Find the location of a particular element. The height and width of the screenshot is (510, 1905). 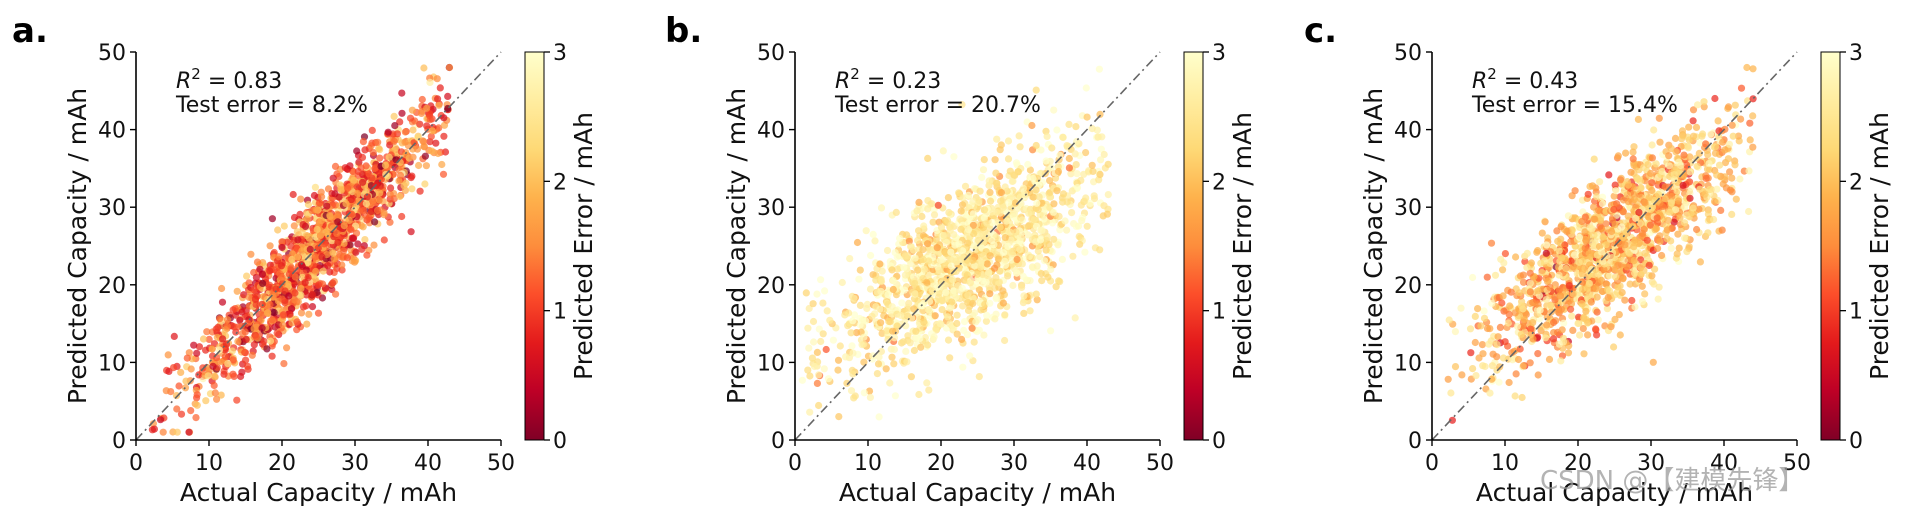

y-tick-label: 0 is located at coordinates (778, 441).